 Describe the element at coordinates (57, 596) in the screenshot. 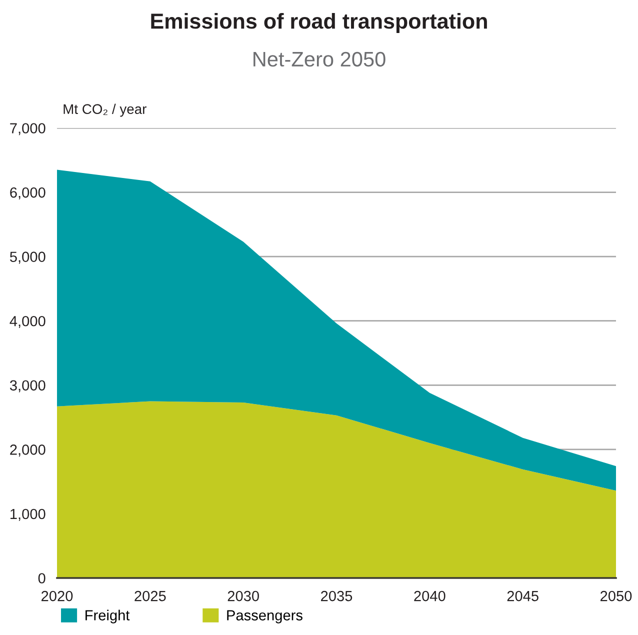

I see `x-tick-label: 2020` at that location.